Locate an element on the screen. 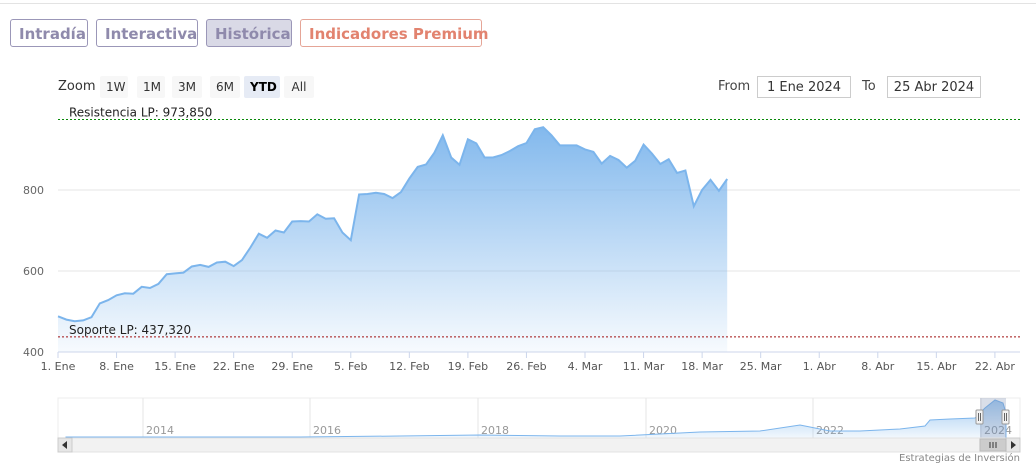 The width and height of the screenshot is (1036, 475). arrow-right-icon is located at coordinates (1013, 445).